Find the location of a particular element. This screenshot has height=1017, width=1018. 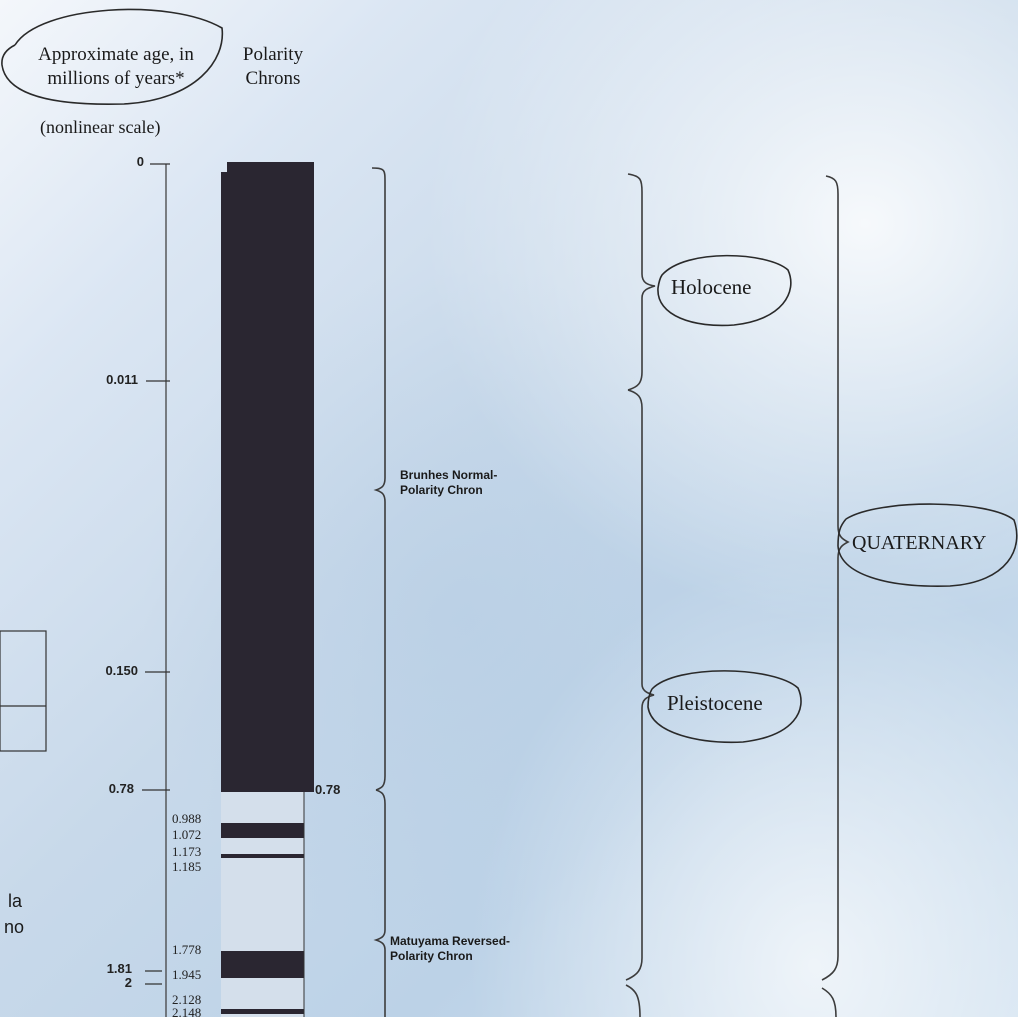

normal-polarity-top is located at coordinates (270, 167).